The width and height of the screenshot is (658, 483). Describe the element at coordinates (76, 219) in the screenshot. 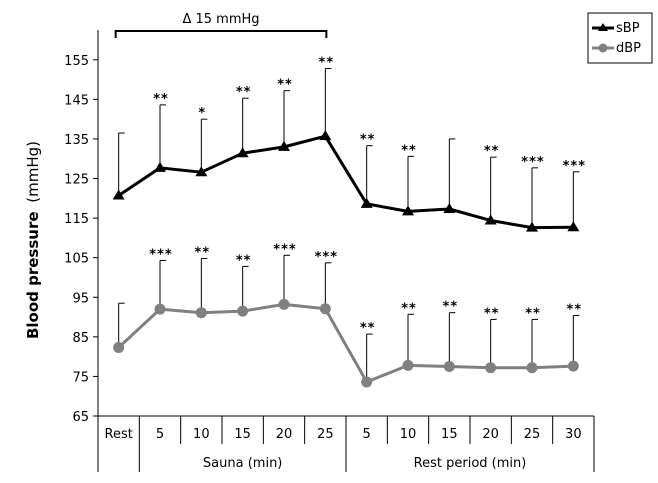

I see `y-tick-label: 115` at that location.